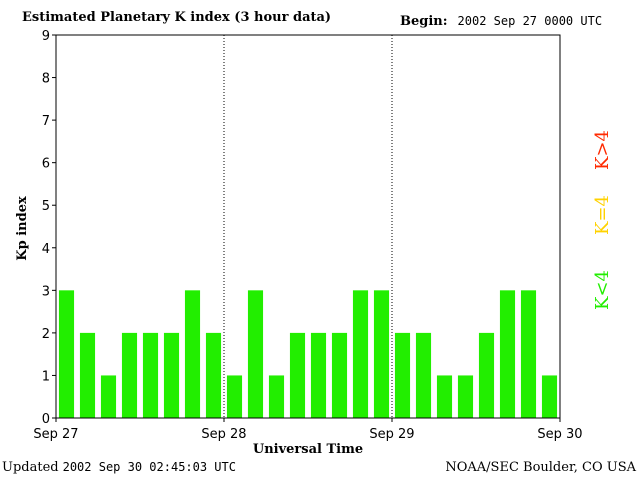 This screenshot has height=480, width=640. I want to click on legend-item: K=4, so click(602, 215).